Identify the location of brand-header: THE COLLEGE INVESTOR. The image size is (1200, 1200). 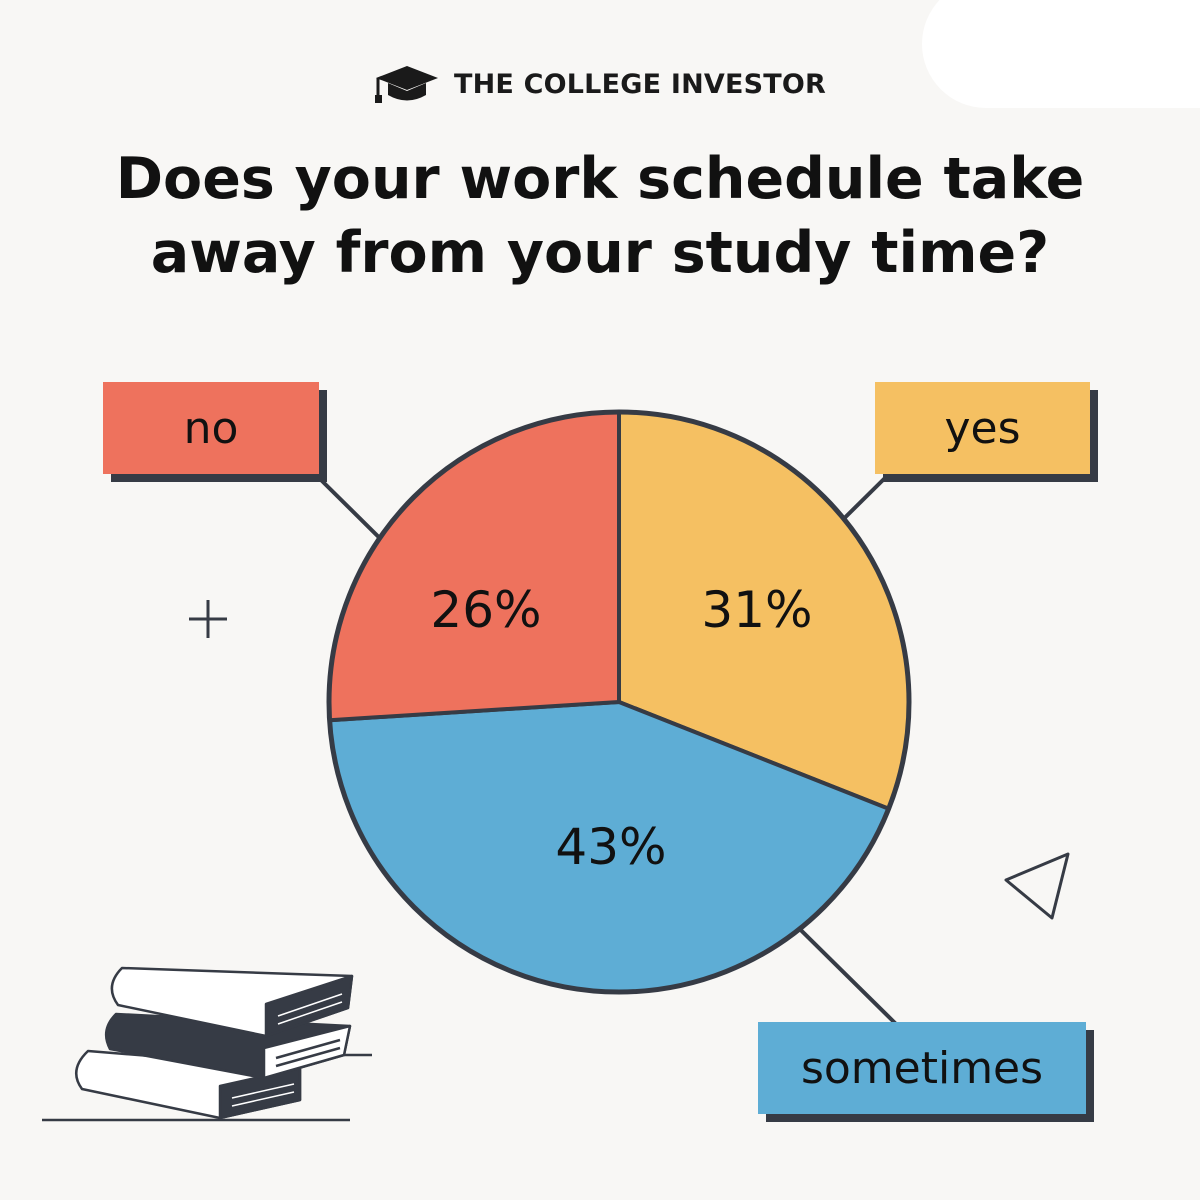
(600, 84).